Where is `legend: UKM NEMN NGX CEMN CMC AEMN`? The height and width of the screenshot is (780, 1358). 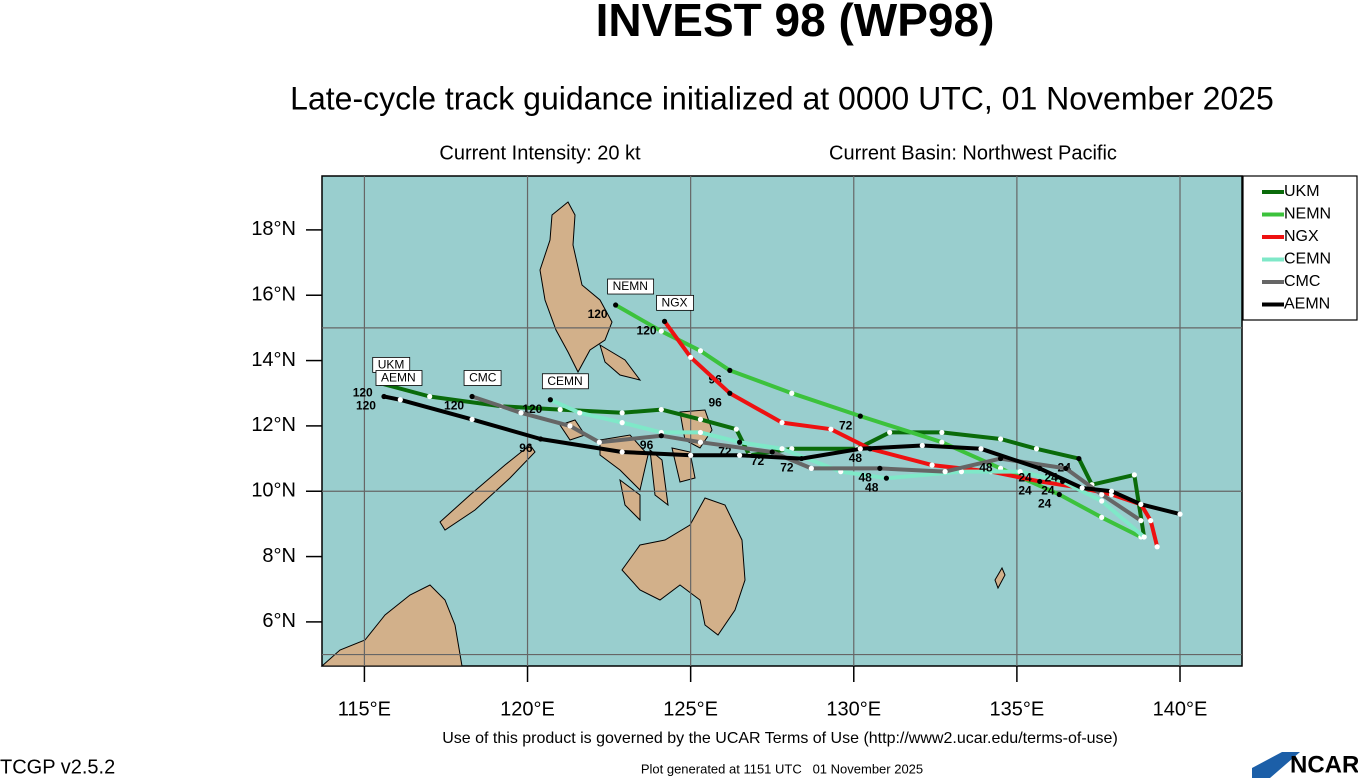
legend: UKM NEMN NGX CEMN CMC AEMN is located at coordinates (1300, 248).